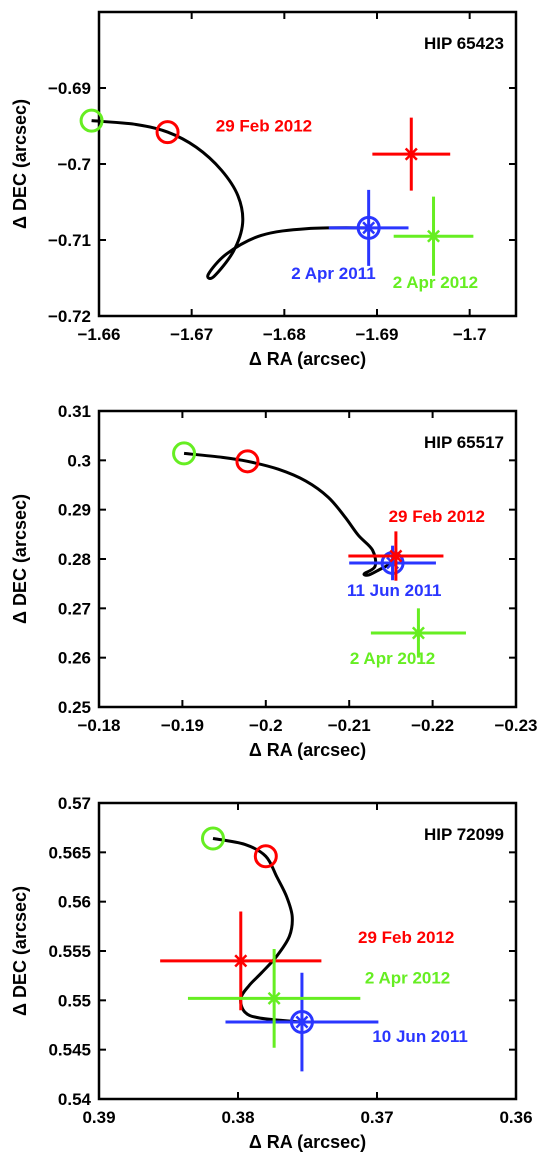 The image size is (545, 1159). Describe the element at coordinates (69, 852) in the screenshot. I see `y-tick-label: 0.565` at that location.